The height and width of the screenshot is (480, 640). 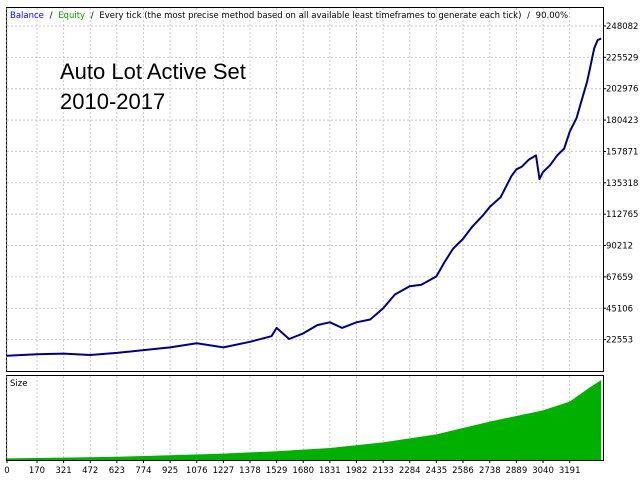 What do you see at coordinates (570, 471) in the screenshot?
I see `x-tick-label: 3191` at bounding box center [570, 471].